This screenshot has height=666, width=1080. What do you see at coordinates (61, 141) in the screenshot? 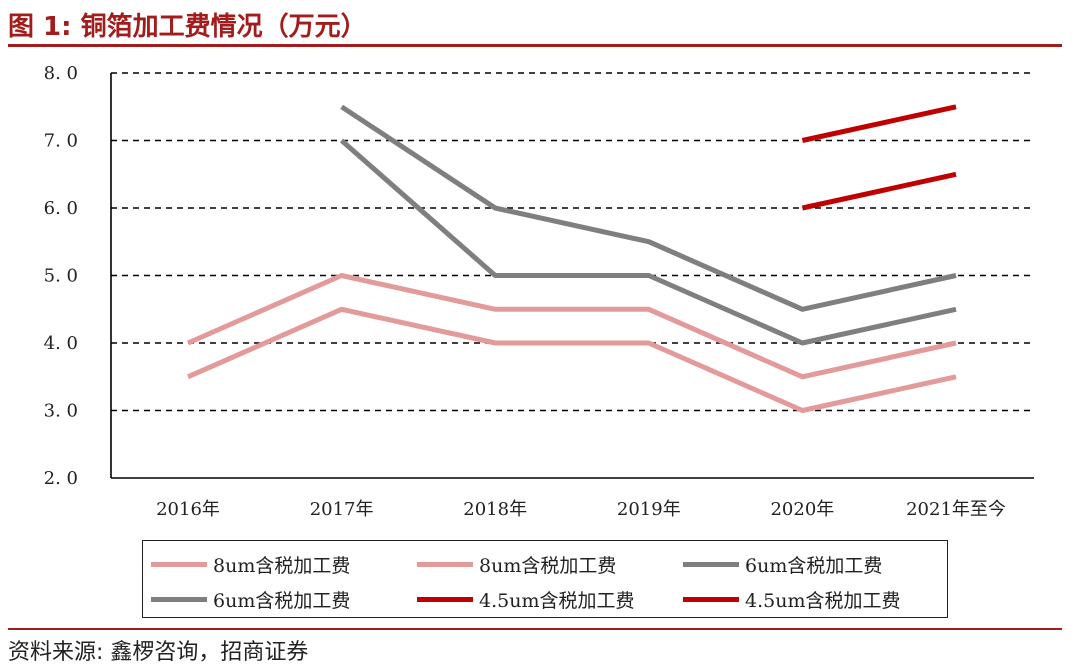
I see `y-tick-label: 7. 0` at bounding box center [61, 141].